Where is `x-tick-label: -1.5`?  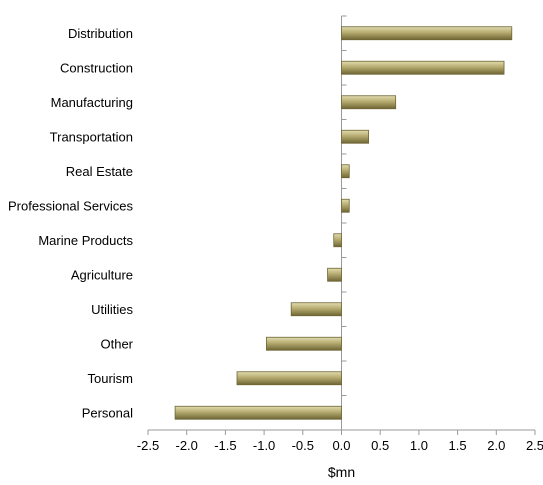
x-tick-label: -1.5 is located at coordinates (225, 445).